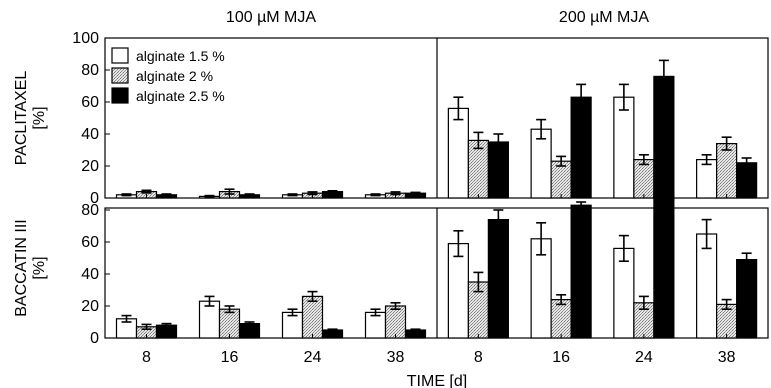 This screenshot has width=771, height=388. I want to click on y-tick-label: 100, so click(85, 38).